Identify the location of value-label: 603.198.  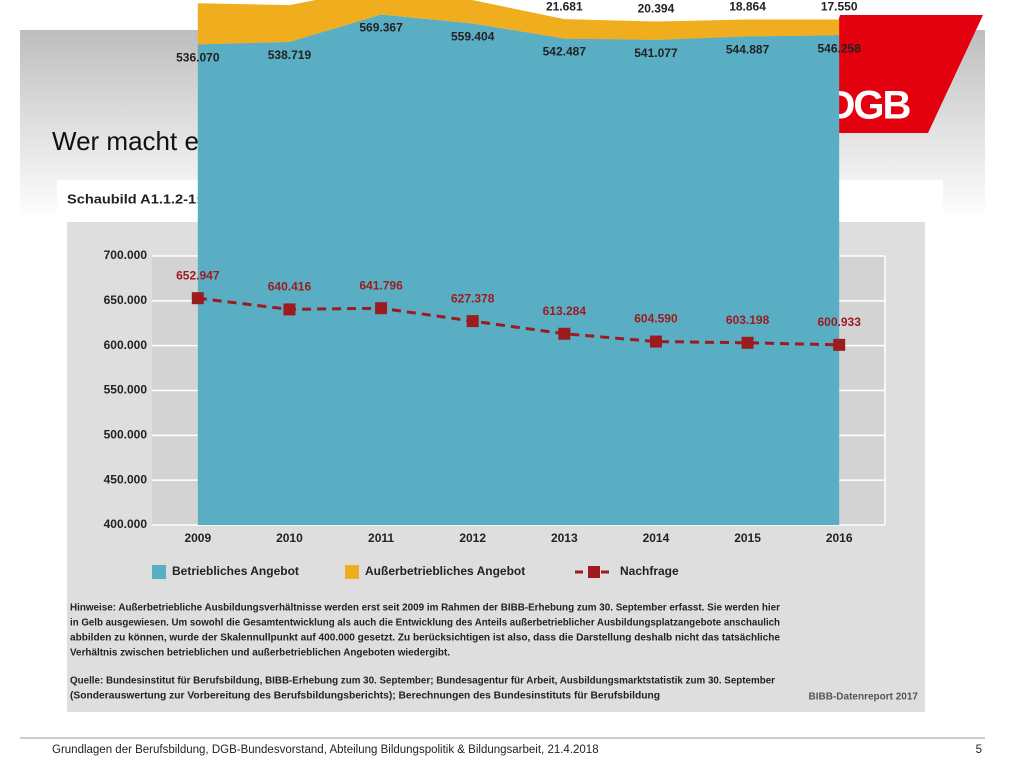
(748, 320).